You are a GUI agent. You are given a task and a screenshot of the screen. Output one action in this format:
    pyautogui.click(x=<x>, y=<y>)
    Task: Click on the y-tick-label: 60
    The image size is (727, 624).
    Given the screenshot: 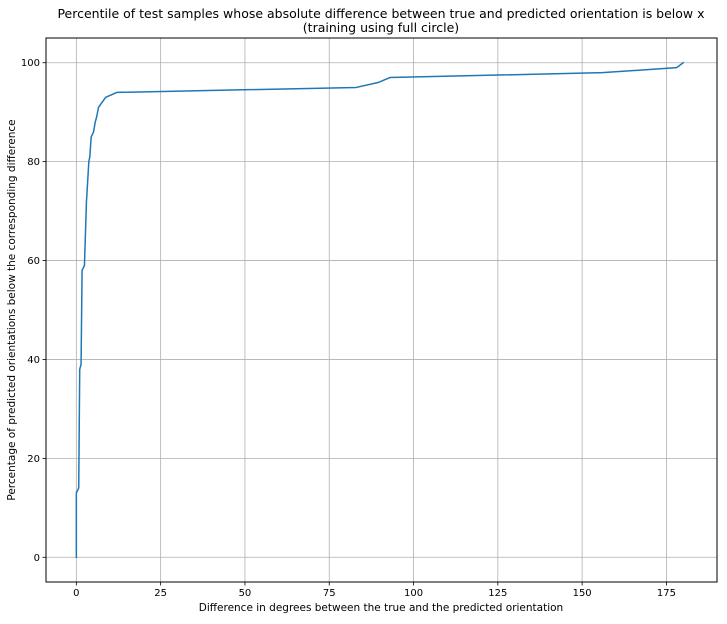 What is the action you would take?
    pyautogui.click(x=33, y=261)
    